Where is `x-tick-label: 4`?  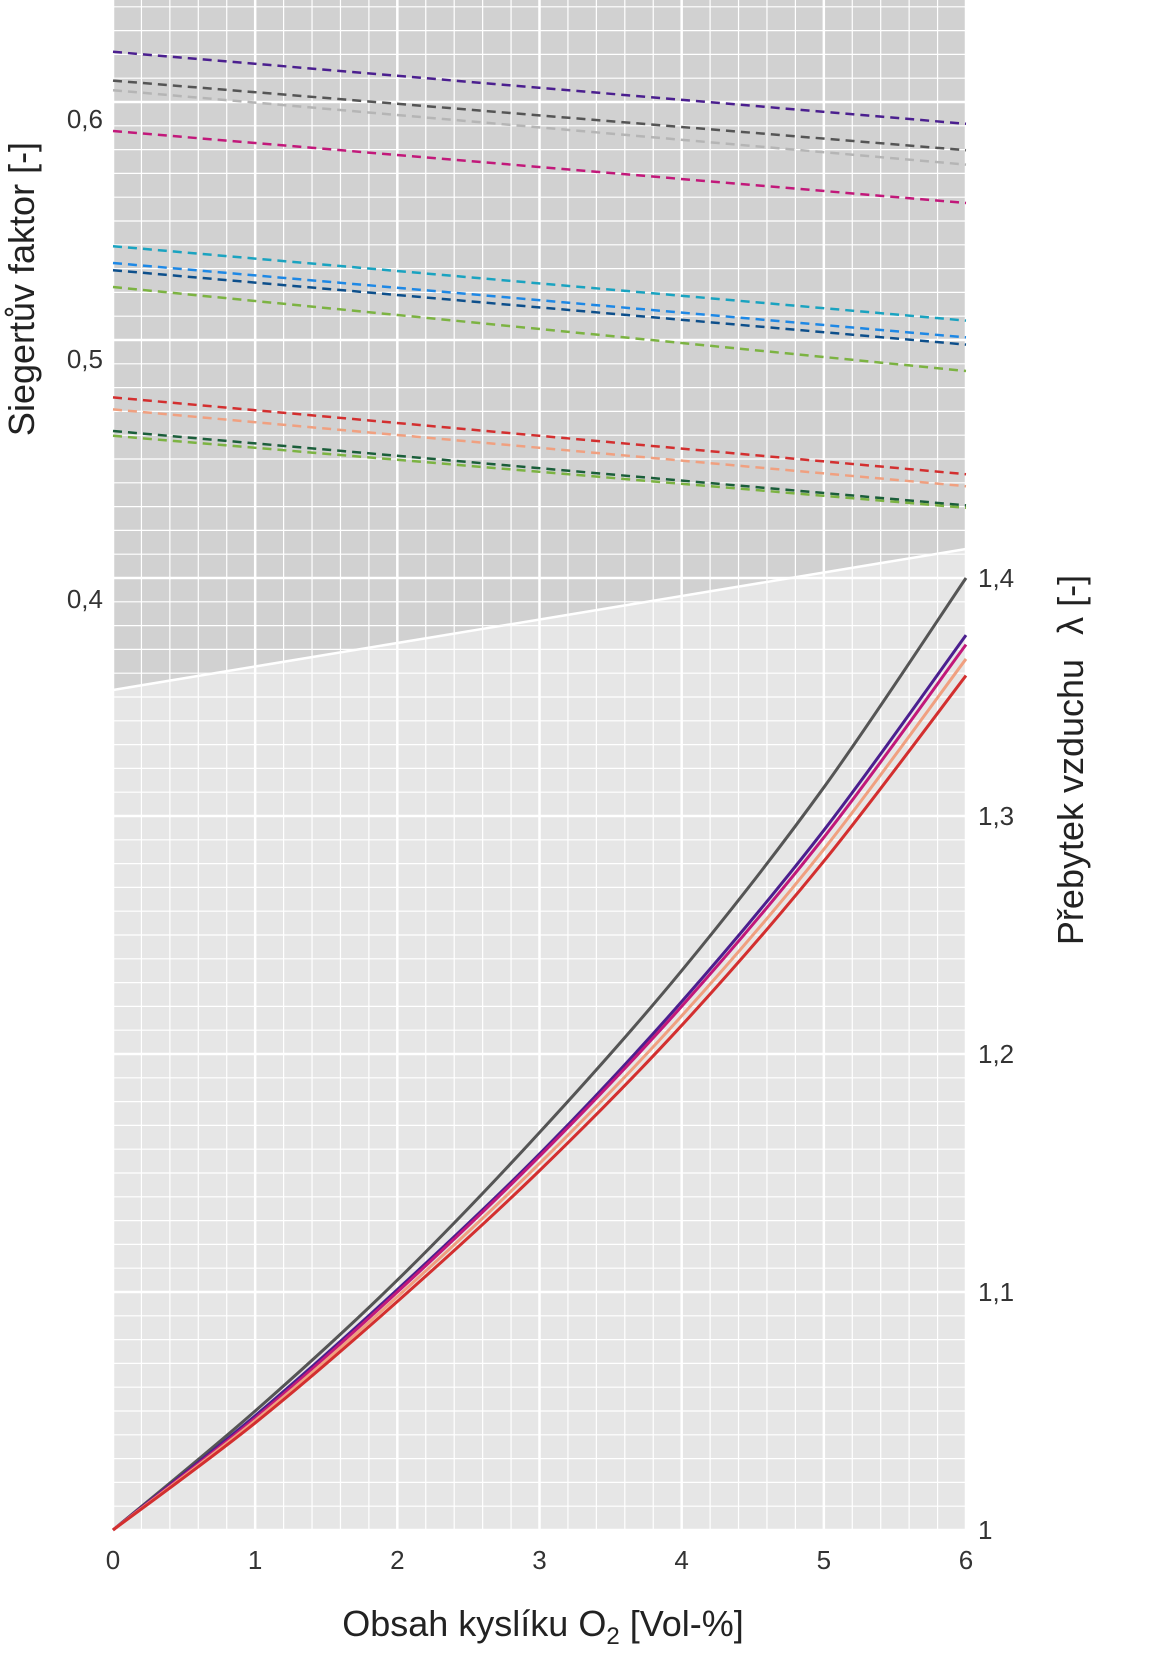 x-tick-label: 4 is located at coordinates (681, 1560).